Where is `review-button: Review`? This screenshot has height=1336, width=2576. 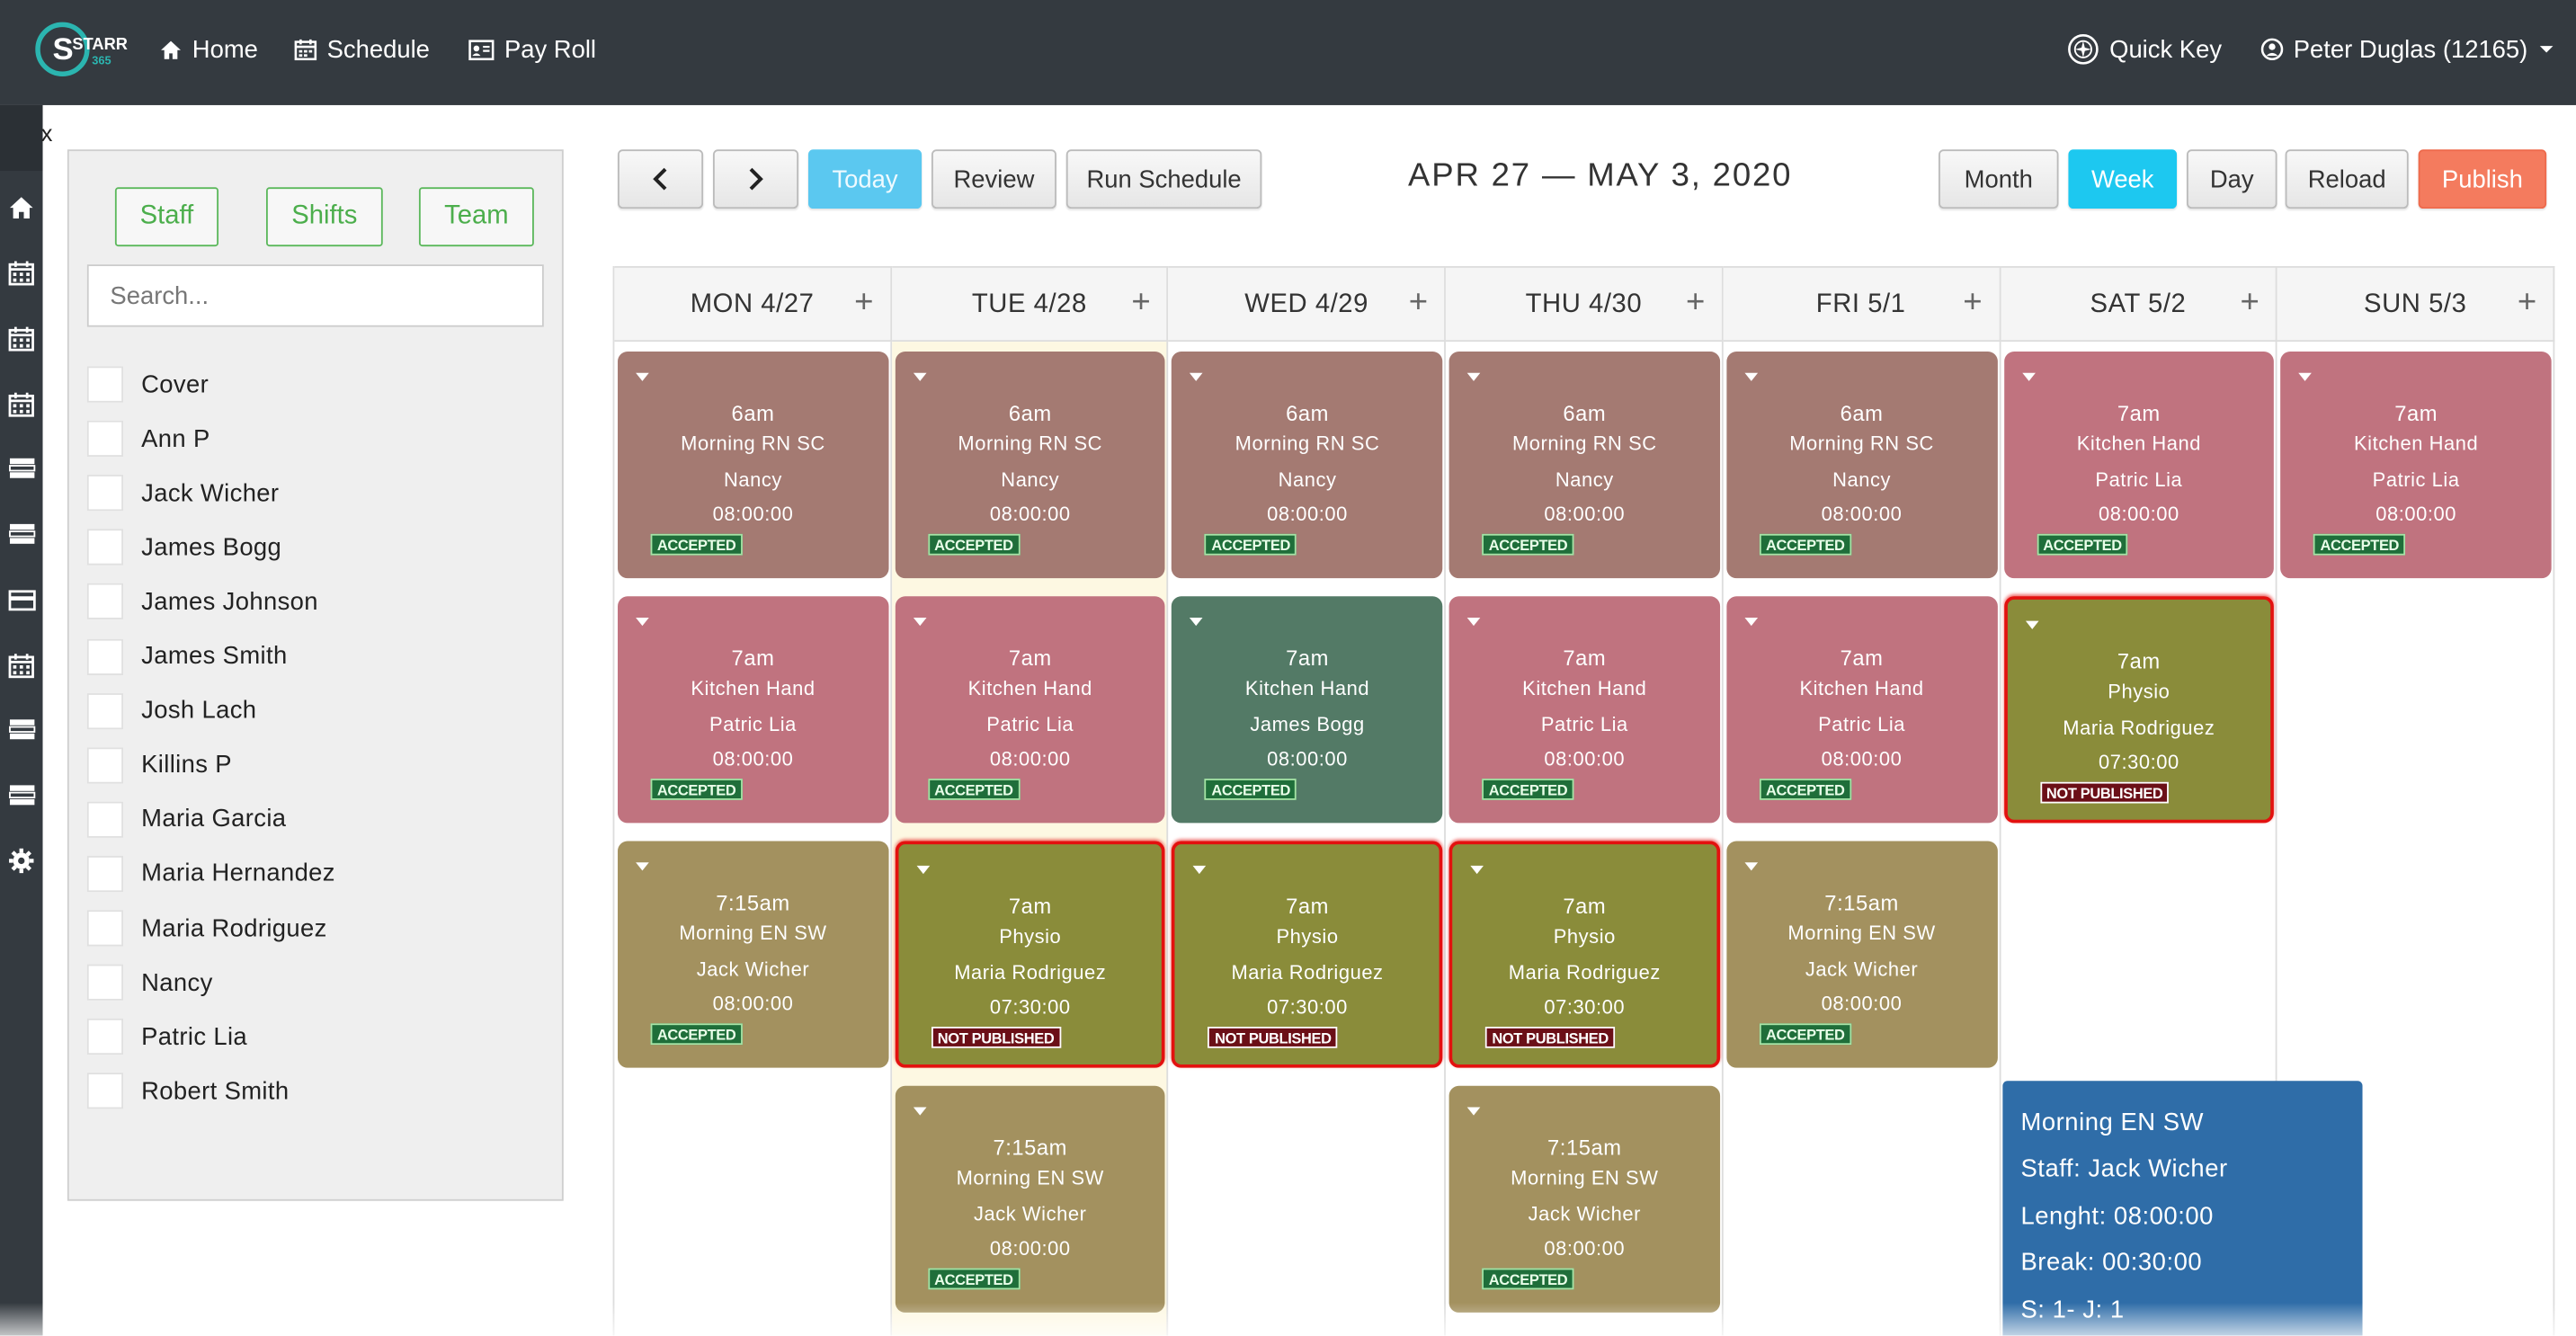
review-button: Review is located at coordinates (994, 179).